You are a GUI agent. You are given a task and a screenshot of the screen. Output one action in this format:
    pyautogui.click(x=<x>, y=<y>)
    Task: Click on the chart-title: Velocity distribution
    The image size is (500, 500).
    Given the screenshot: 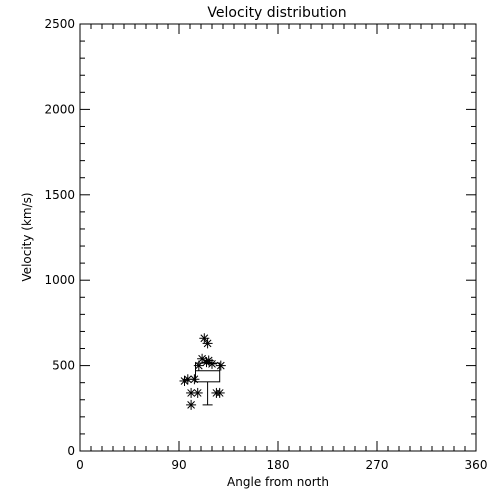 What is the action you would take?
    pyautogui.click(x=276, y=13)
    